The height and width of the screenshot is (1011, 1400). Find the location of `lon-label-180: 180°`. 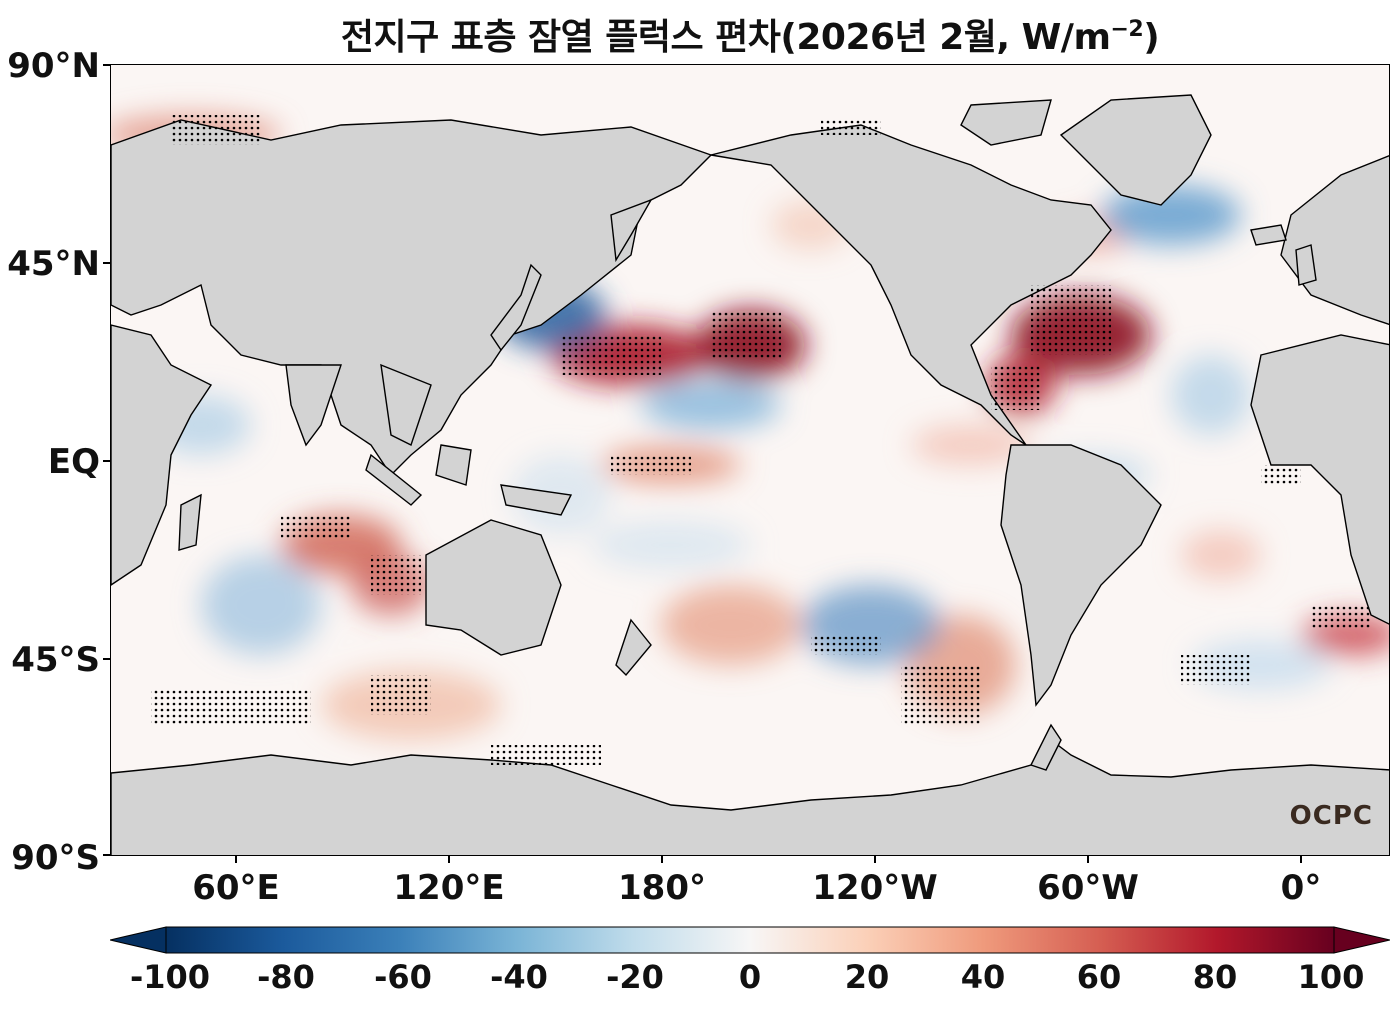

lon-label-180: 180° is located at coordinates (662, 888).